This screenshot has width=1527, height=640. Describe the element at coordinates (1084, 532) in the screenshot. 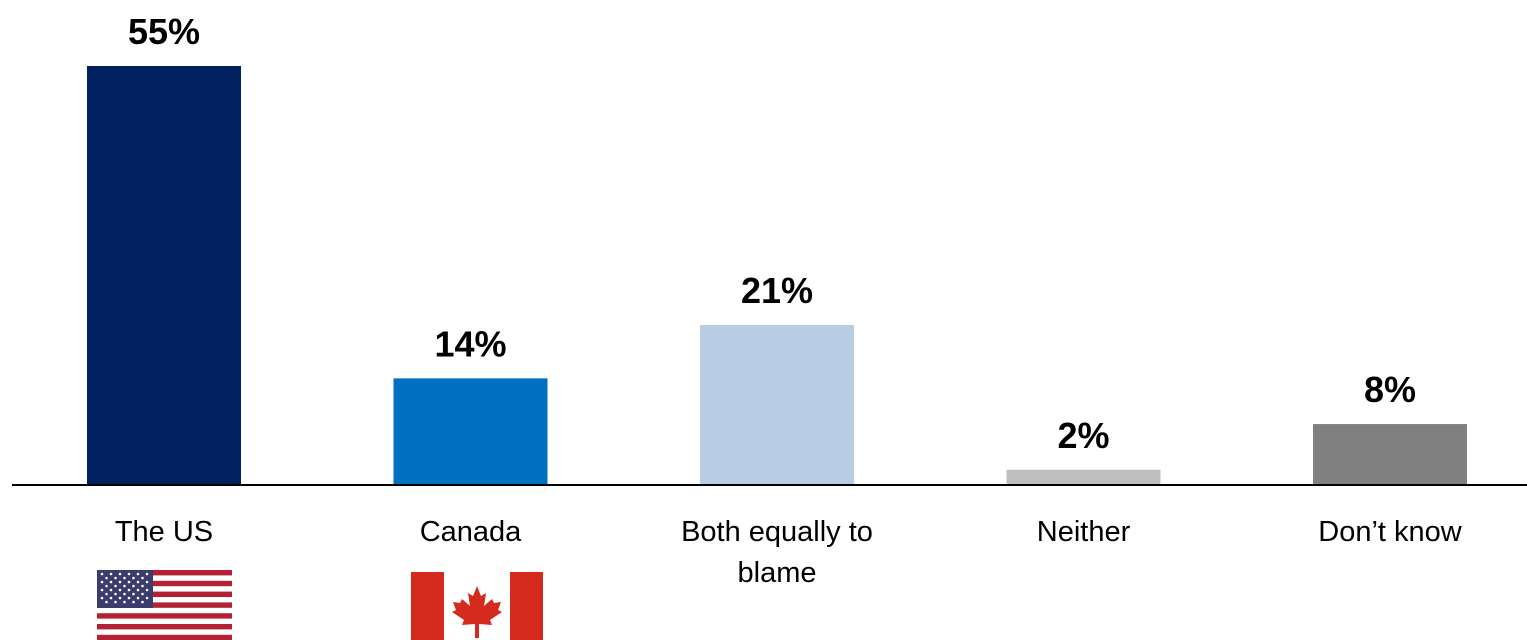

I see `tick-label-3: Neither` at that location.